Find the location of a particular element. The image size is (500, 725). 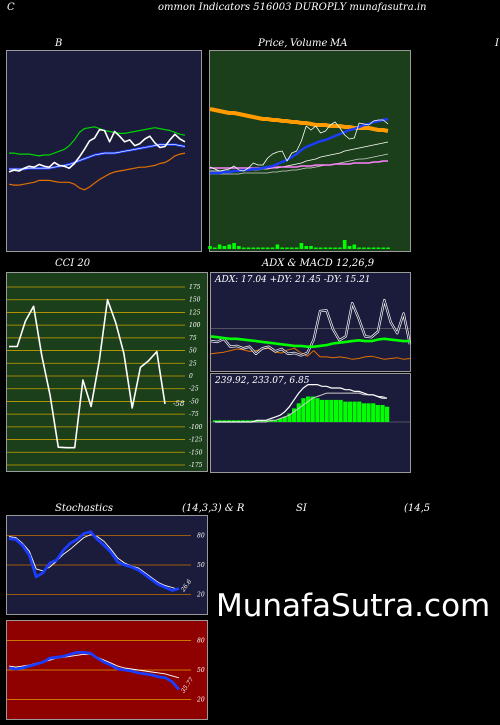

rsi-title: SI is located at coordinates (301, 508).